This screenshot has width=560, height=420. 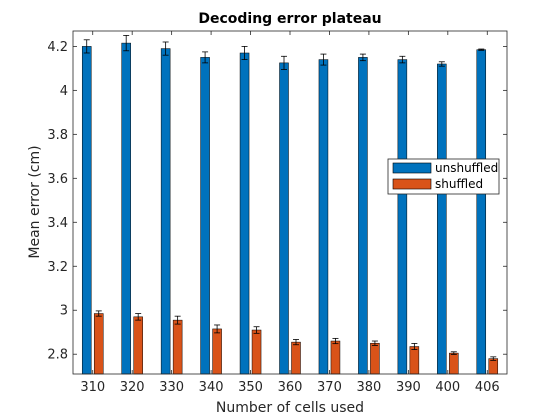 What do you see at coordinates (412, 184) in the screenshot?
I see `legend-swatch-shuffled` at bounding box center [412, 184].